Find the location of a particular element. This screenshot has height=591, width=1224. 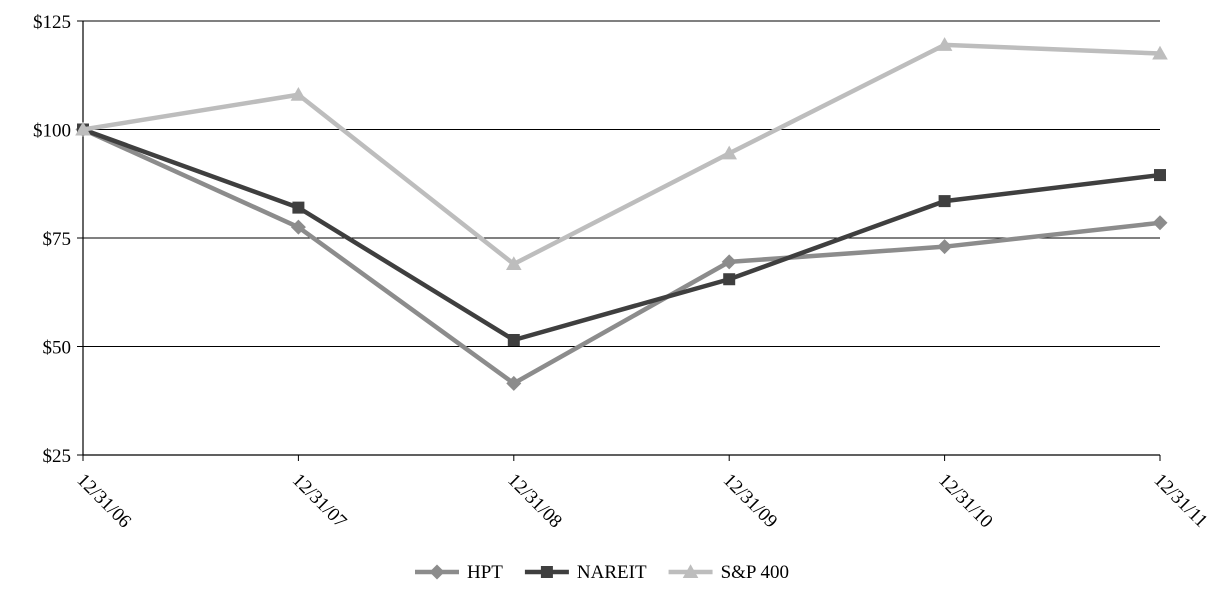

legend: HPT NAREIT S&P 400 is located at coordinates (602, 572).